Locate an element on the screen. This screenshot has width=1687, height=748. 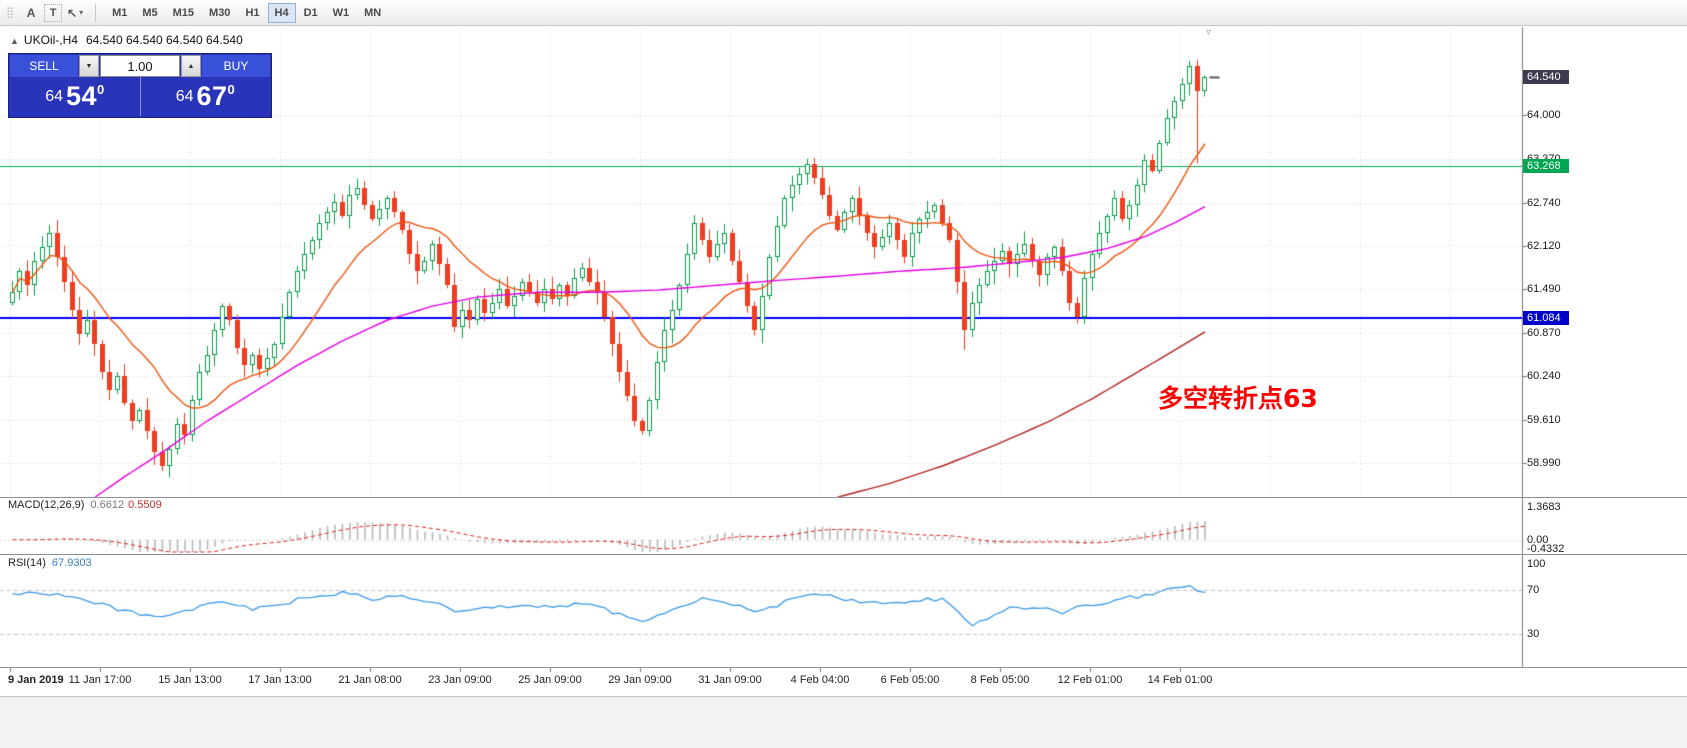
resistance-level-badge: 63.268 is located at coordinates (1546, 165).